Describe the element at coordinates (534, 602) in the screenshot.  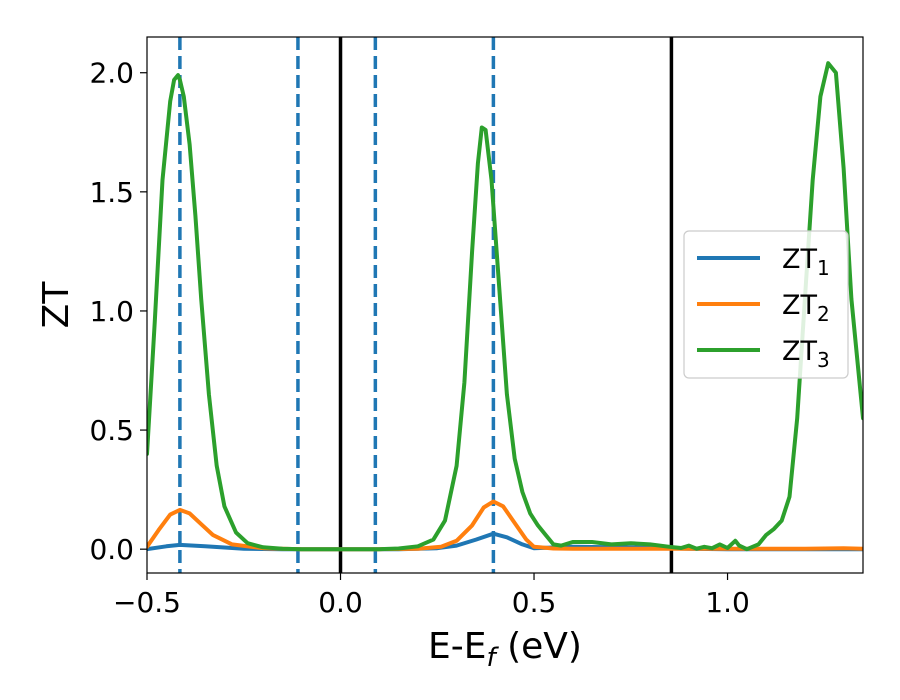
I see `x-tick-label: 0.5` at that location.